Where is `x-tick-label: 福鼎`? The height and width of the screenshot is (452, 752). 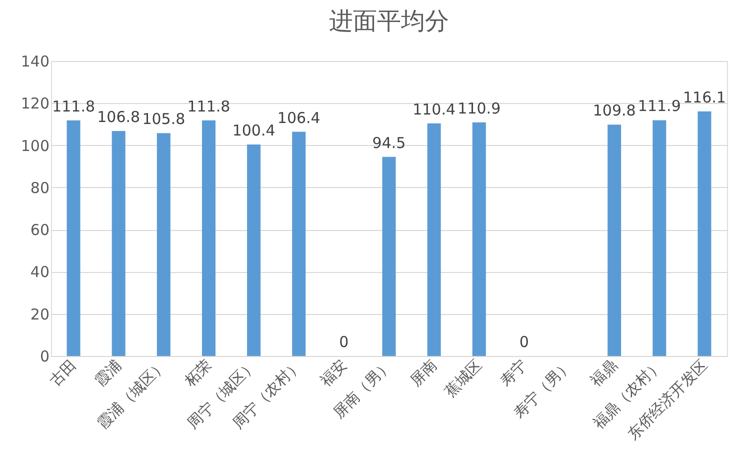
x-tick-label: 福鼎 is located at coordinates (603, 373).